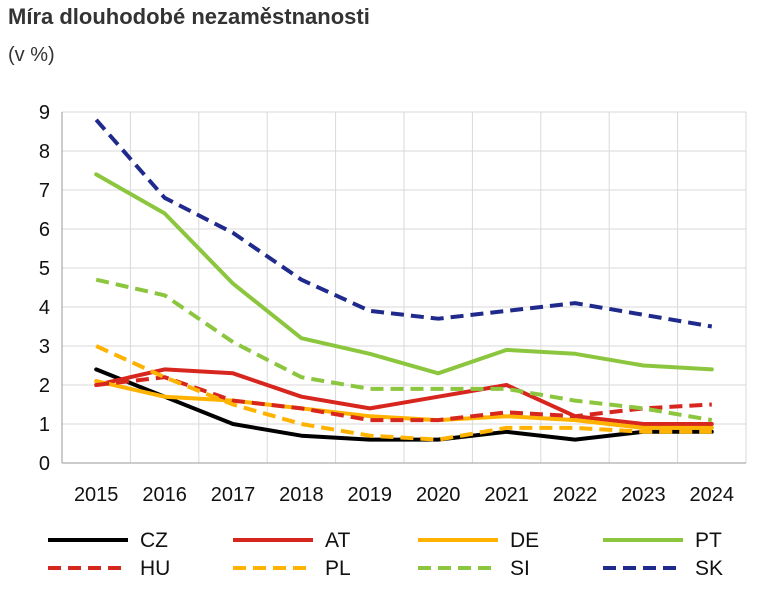 The height and width of the screenshot is (590, 765). I want to click on y-tick-label: 1, so click(44, 425).